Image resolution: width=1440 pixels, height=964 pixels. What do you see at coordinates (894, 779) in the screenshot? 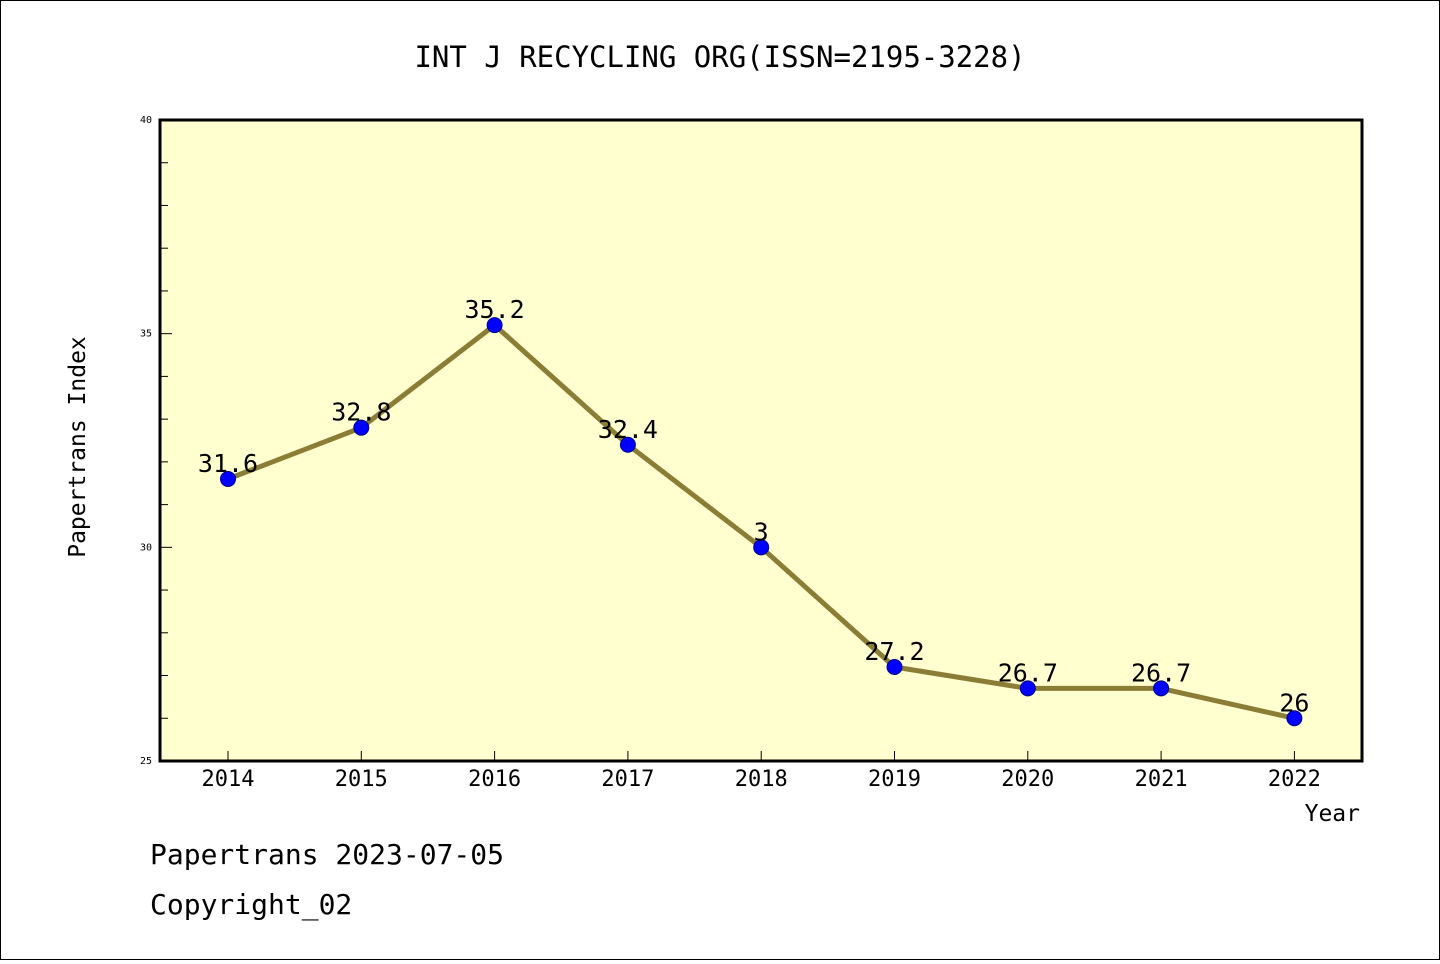
I see `x-tick-label: 2019` at bounding box center [894, 779].